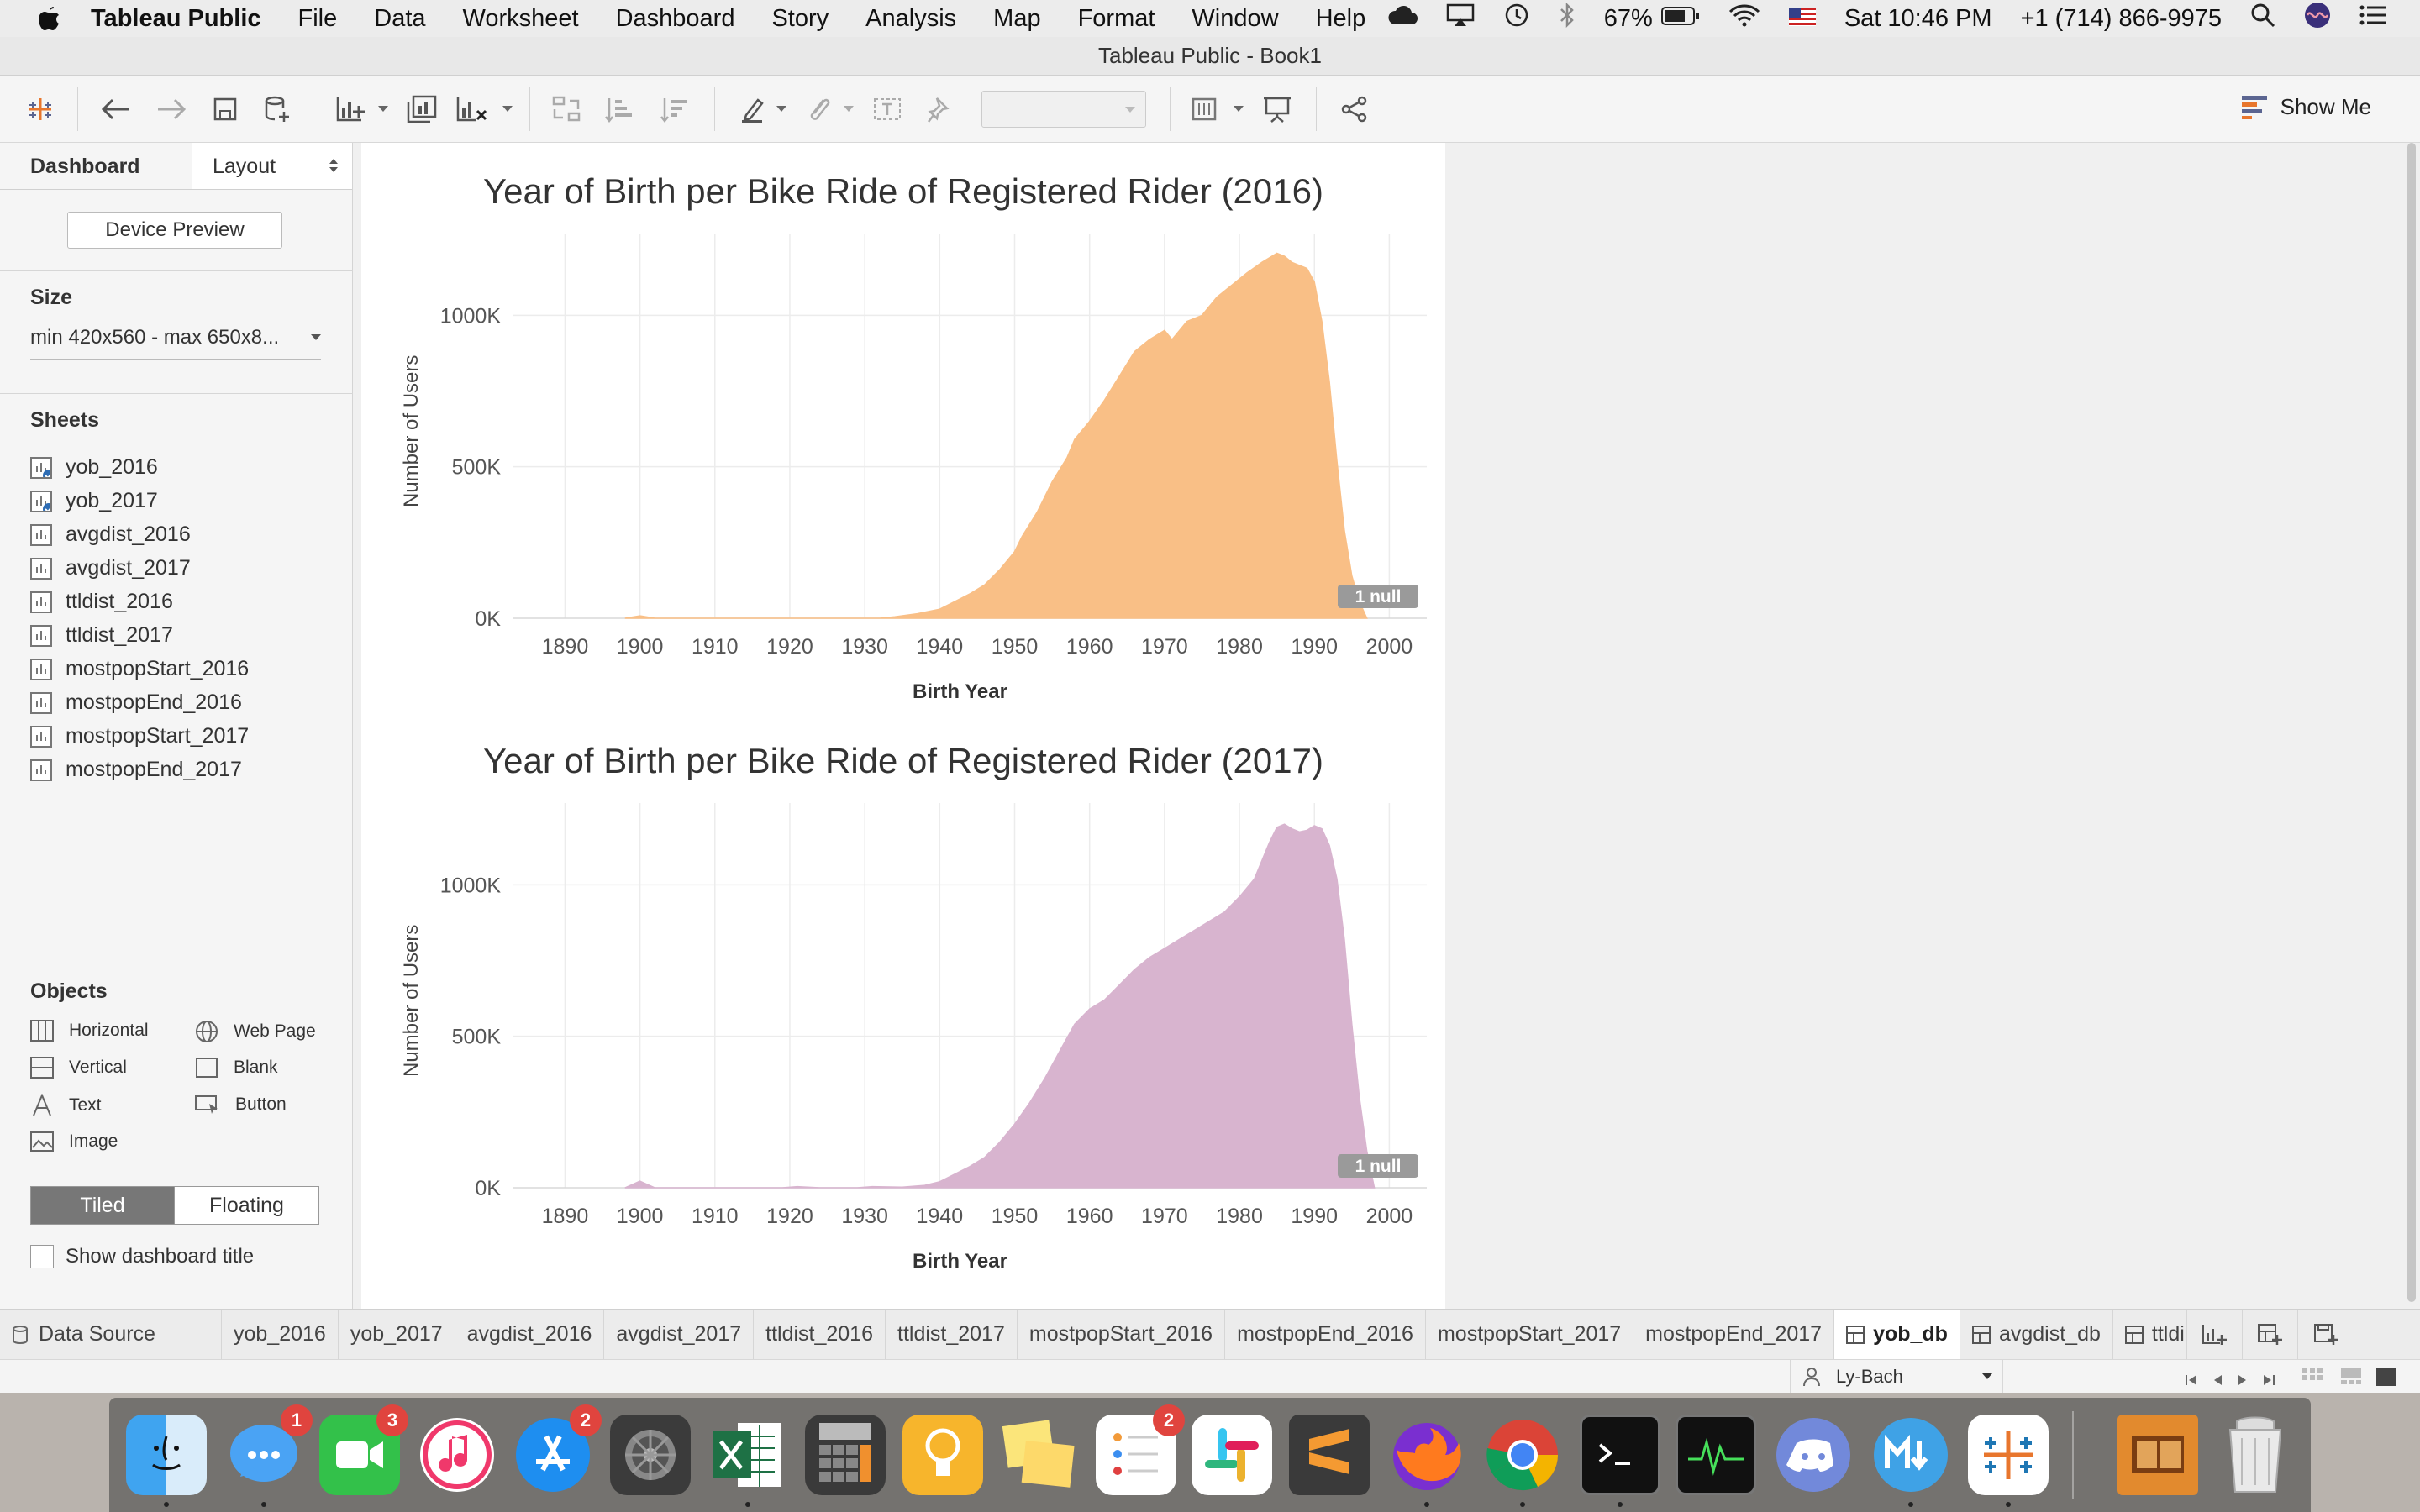 Image resolution: width=2420 pixels, height=1512 pixels. I want to click on object-horizontal: Horizontal, so click(90, 1031).